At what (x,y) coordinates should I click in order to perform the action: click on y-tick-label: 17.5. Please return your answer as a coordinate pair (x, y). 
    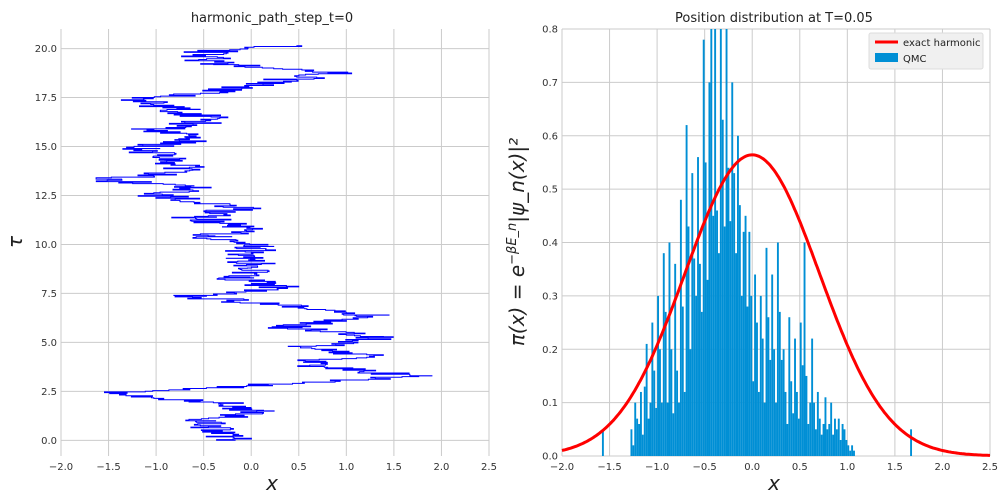
    Looking at the image, I should click on (46, 98).